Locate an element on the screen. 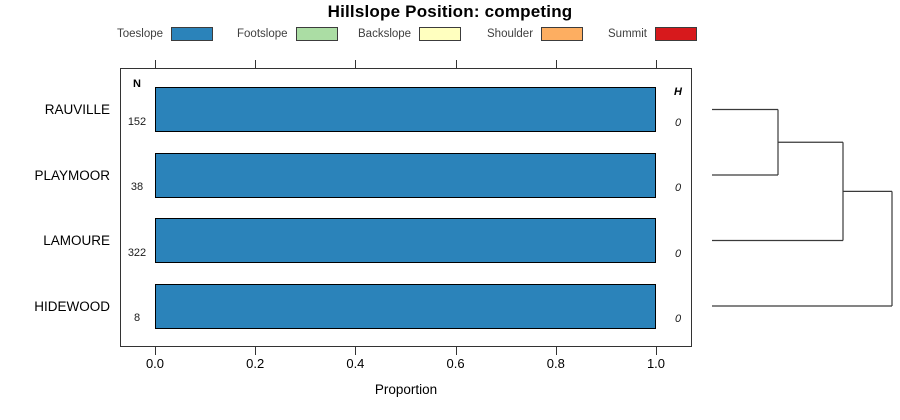  legend-swatch-shoulder is located at coordinates (562, 34).